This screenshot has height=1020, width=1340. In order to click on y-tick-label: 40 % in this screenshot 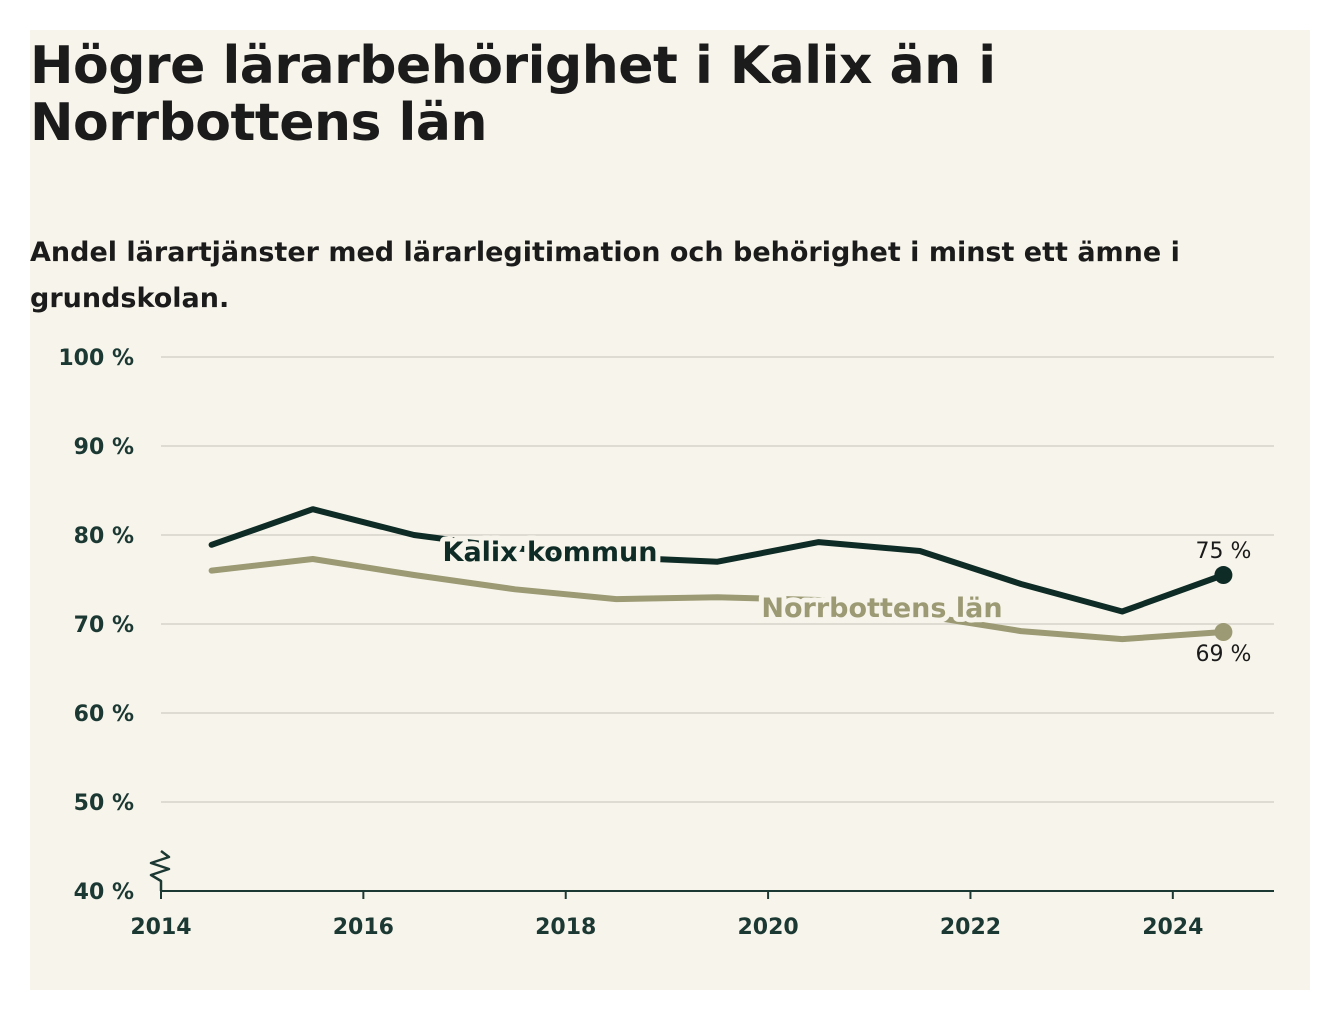, I will do `click(104, 892)`.